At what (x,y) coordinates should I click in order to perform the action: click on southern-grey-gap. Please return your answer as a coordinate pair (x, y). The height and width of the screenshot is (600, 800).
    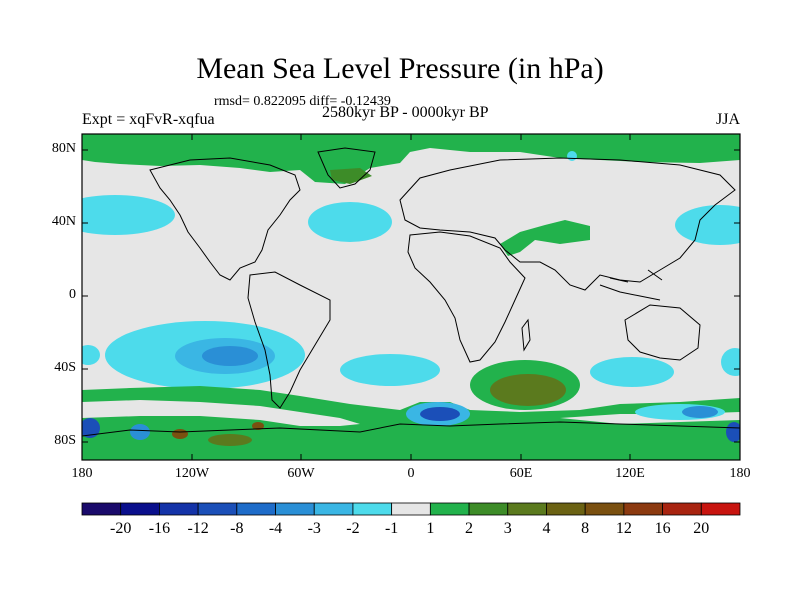
    Looking at the image, I should click on (221, 413).